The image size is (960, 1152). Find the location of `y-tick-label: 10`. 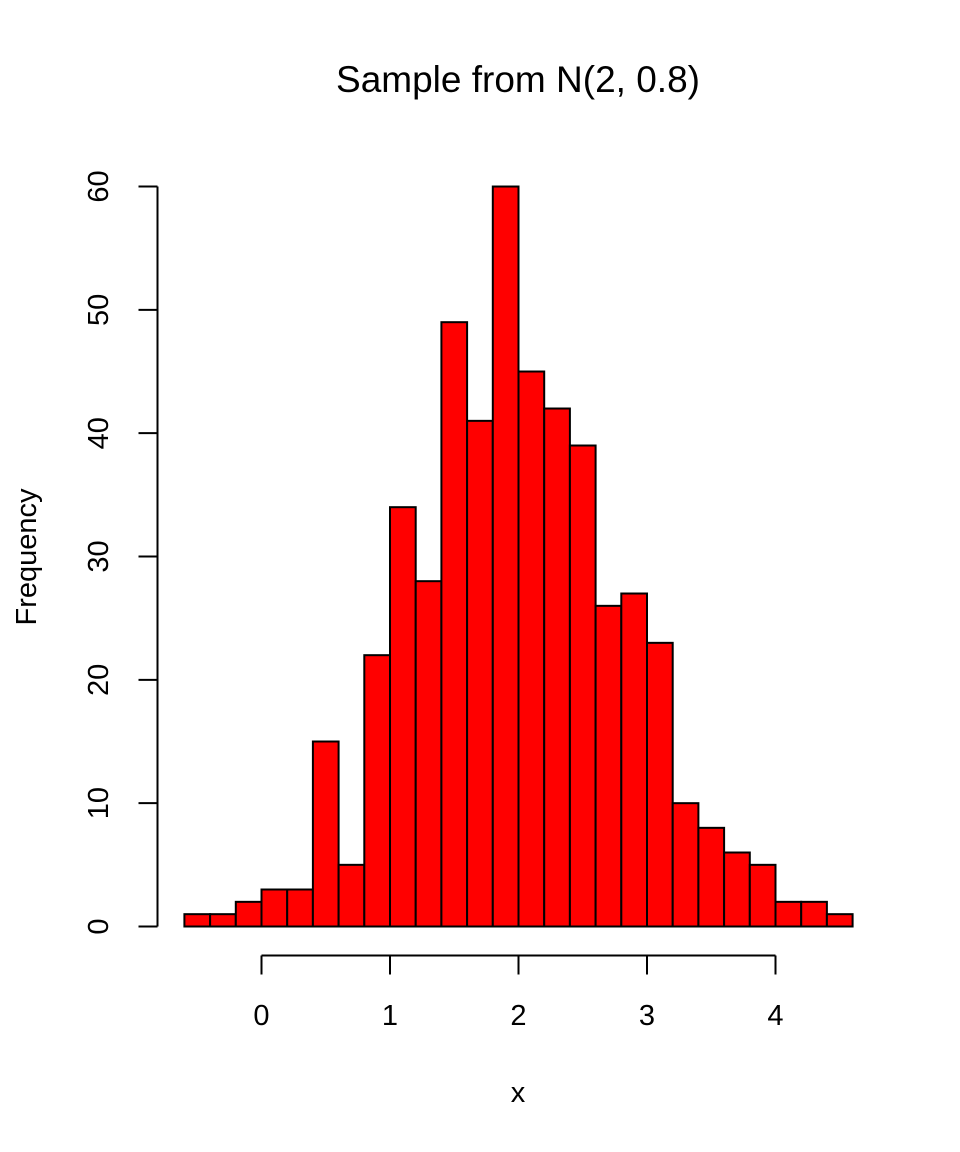

y-tick-label: 10 is located at coordinates (99, 803).